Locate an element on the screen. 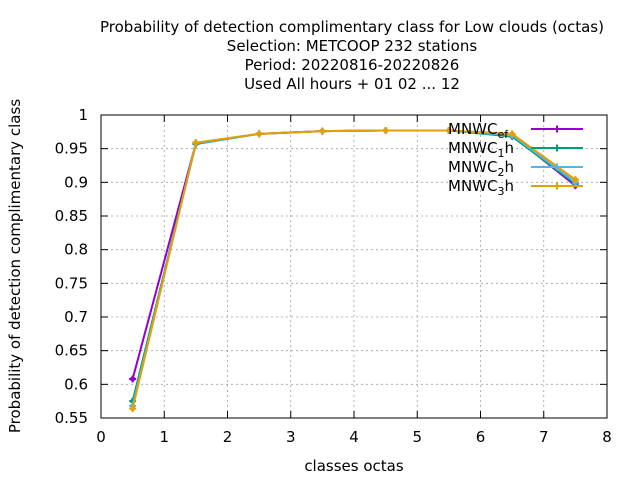 The width and height of the screenshot is (640, 480). y-tick-label: 0.6 is located at coordinates (76, 384).